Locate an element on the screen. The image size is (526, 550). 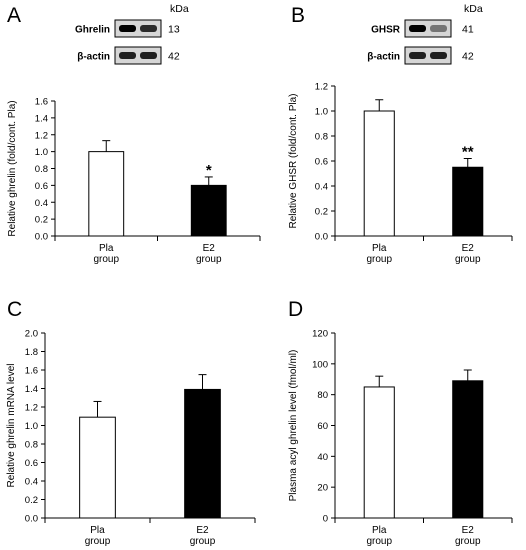
blot-row-label: GHSR is located at coordinates (386, 30).